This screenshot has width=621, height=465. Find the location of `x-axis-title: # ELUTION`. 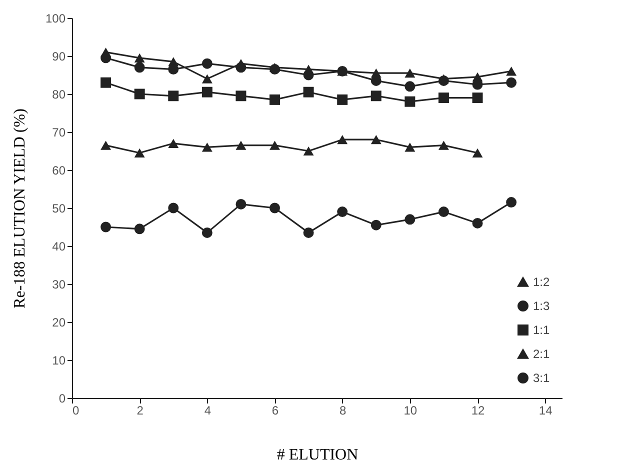

x-axis-title: # ELUTION is located at coordinates (317, 455).